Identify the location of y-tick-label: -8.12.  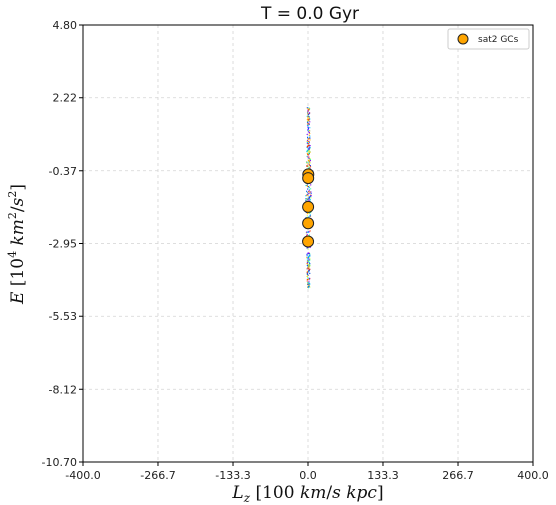
(63, 389).